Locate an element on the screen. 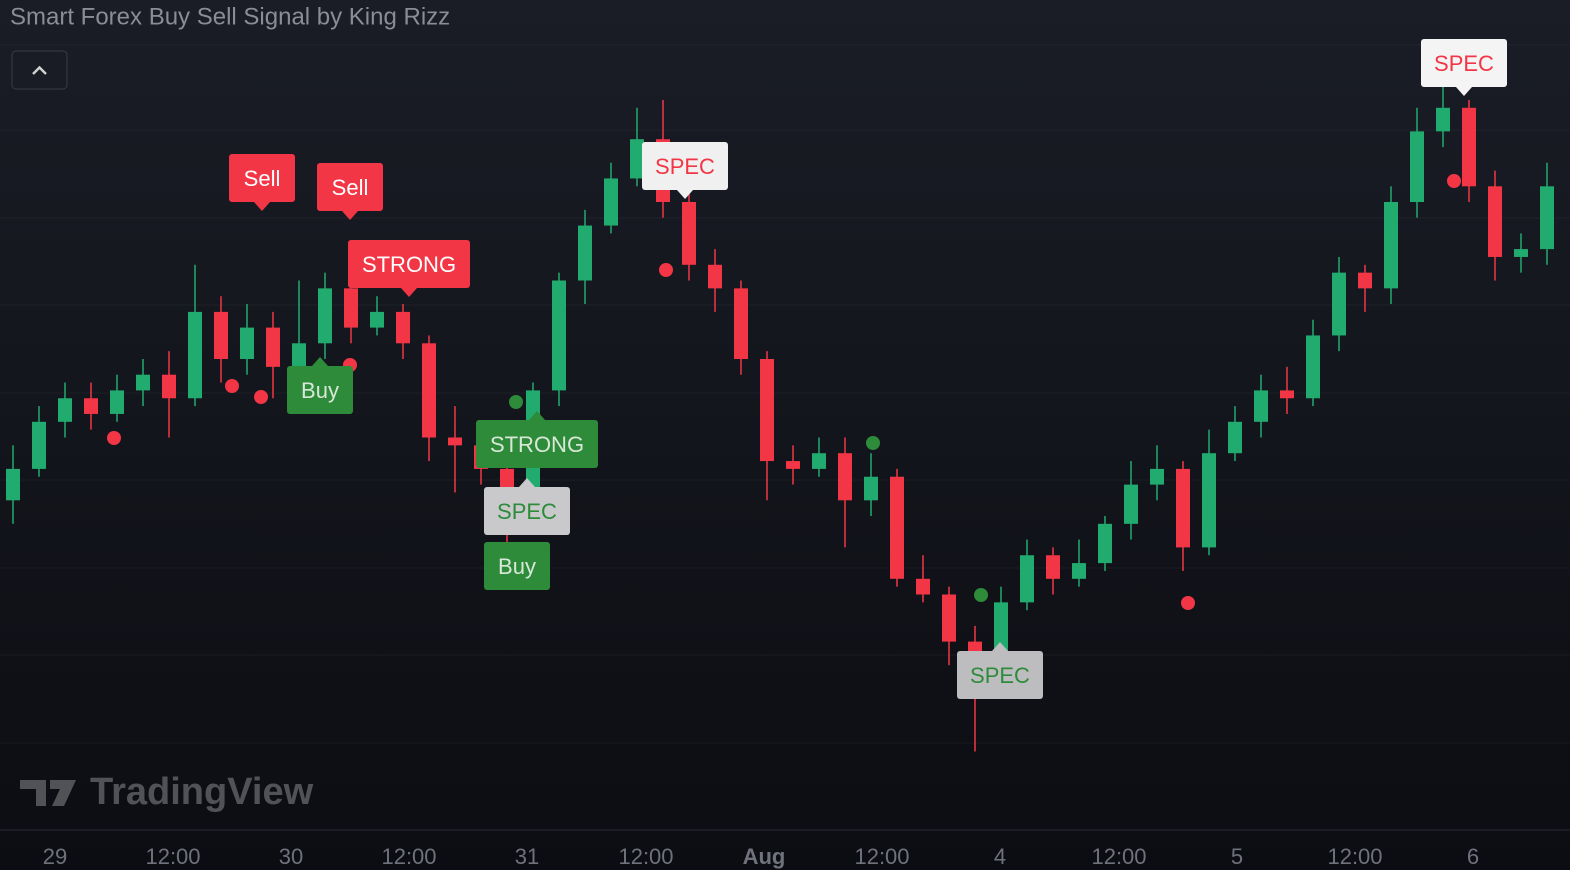  time-label: 29 is located at coordinates (55, 856).